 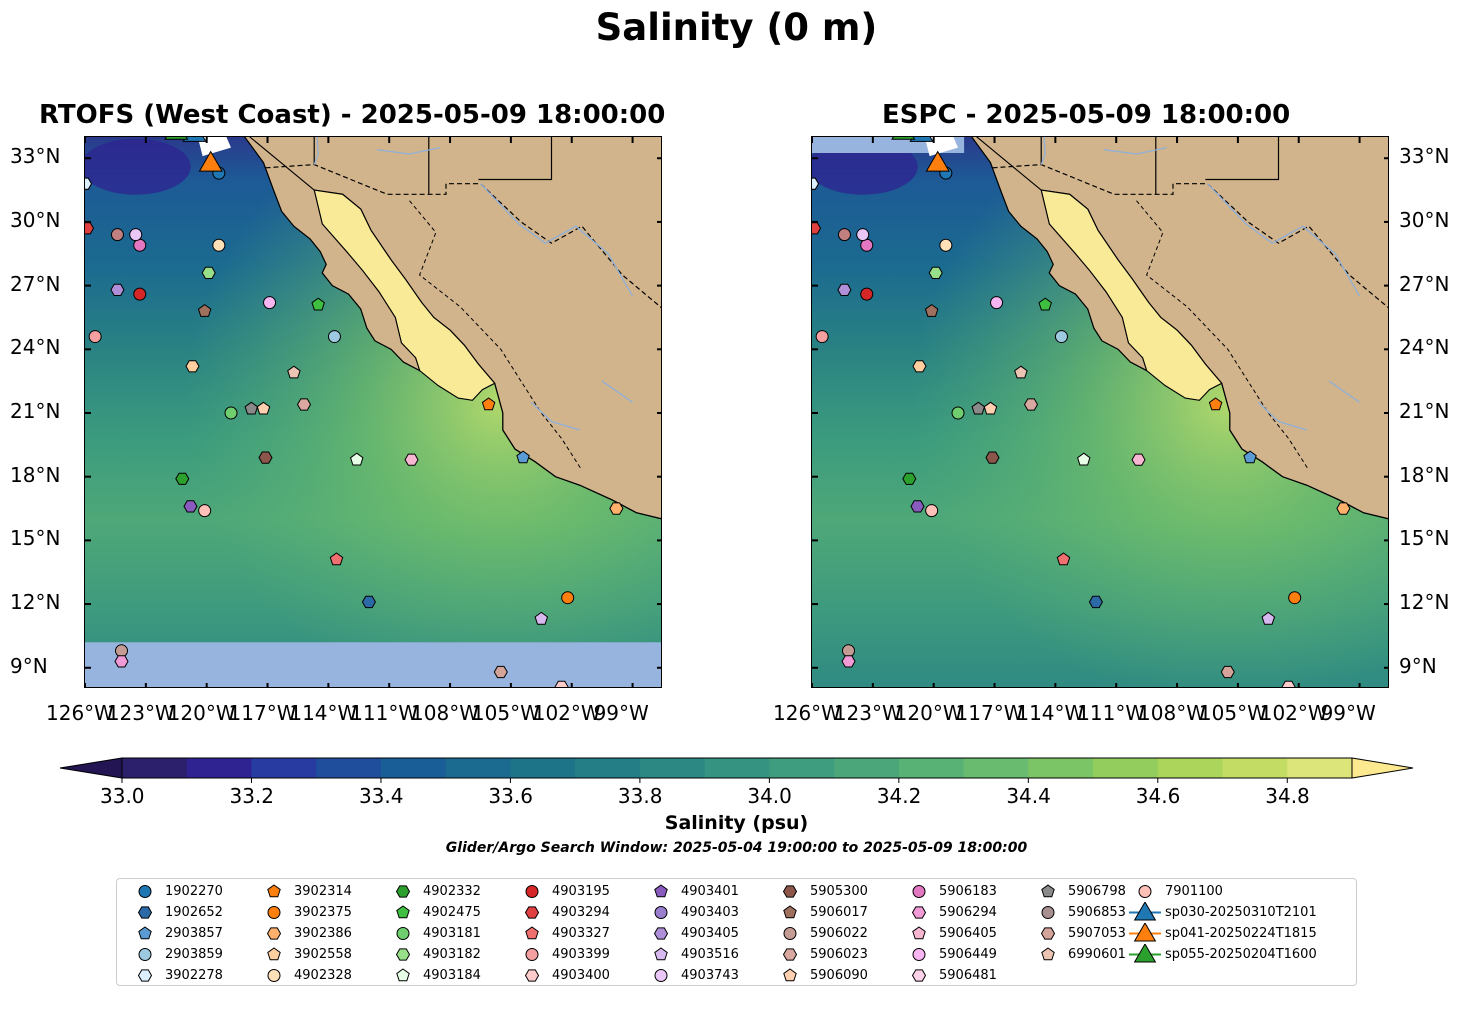 I want to click on lon-tick-label: 102°W, so click(x=566, y=713).